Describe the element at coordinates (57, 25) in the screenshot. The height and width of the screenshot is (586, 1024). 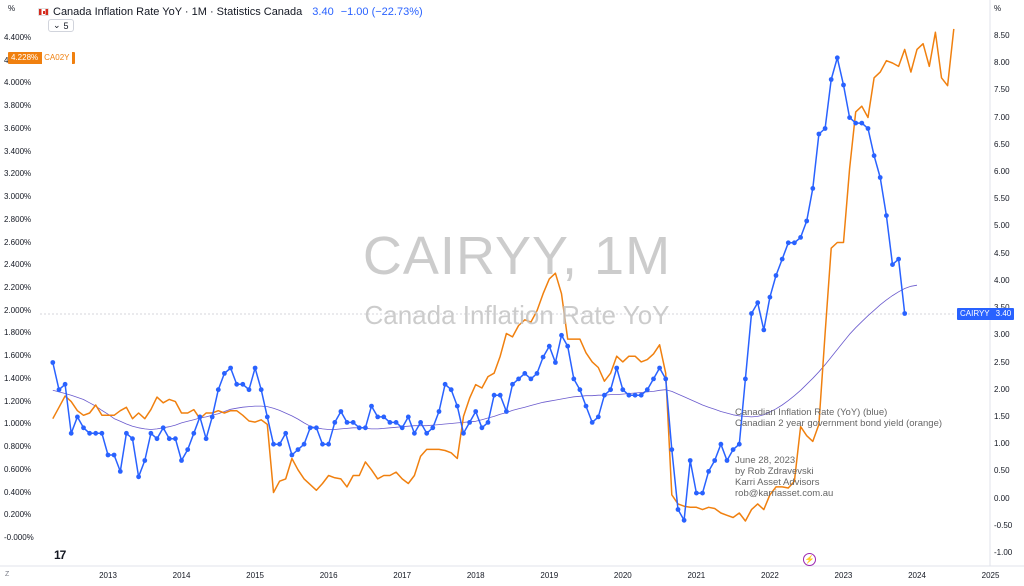
I see `chevron-down-icon: ⌄` at that location.